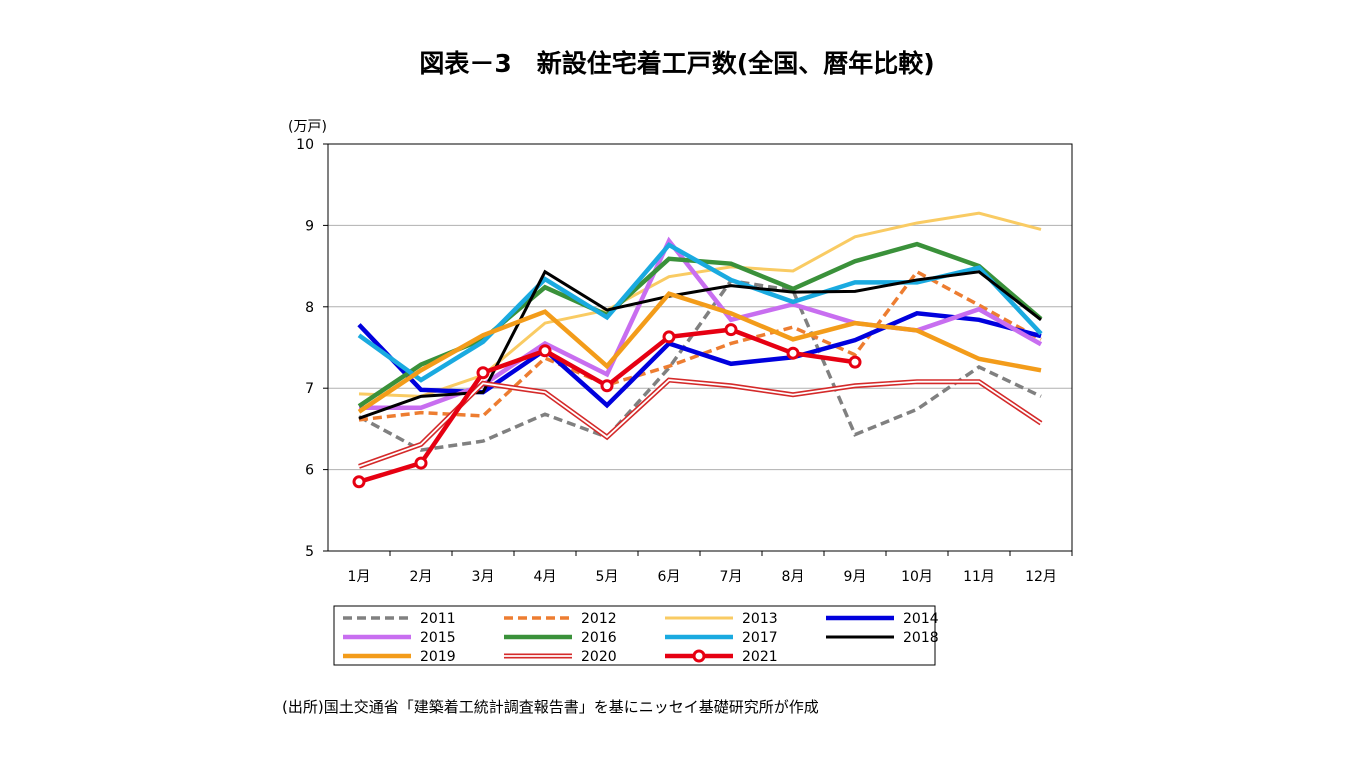 The image size is (1354, 759). Describe the element at coordinates (560, 638) in the screenshot. I see `legend-item-2016: 2016` at that location.